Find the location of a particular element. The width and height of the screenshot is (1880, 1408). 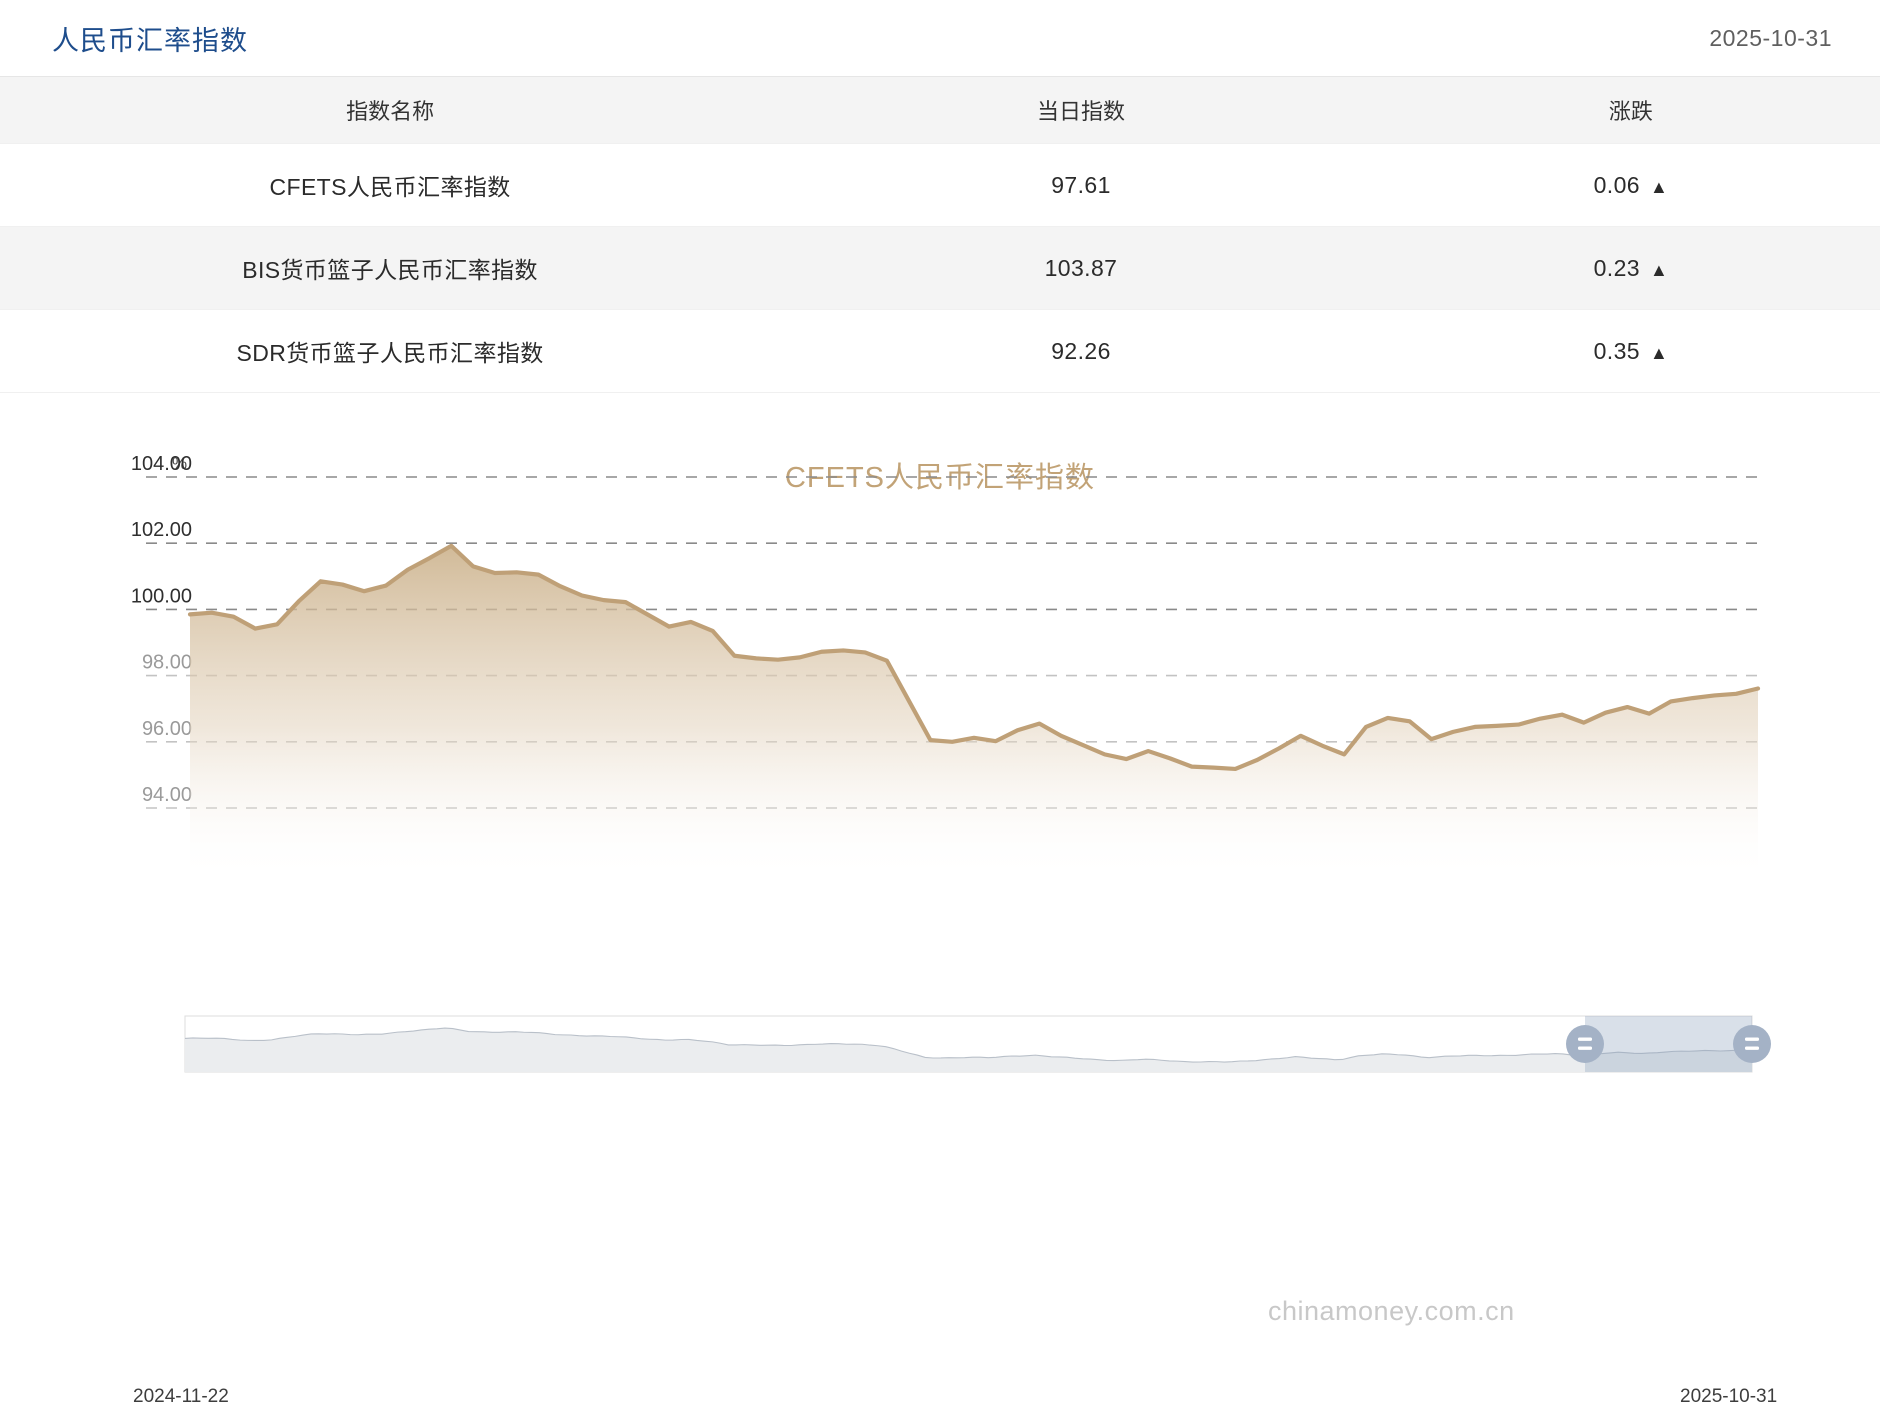

datazoom-slider is located at coordinates (977, 1044).